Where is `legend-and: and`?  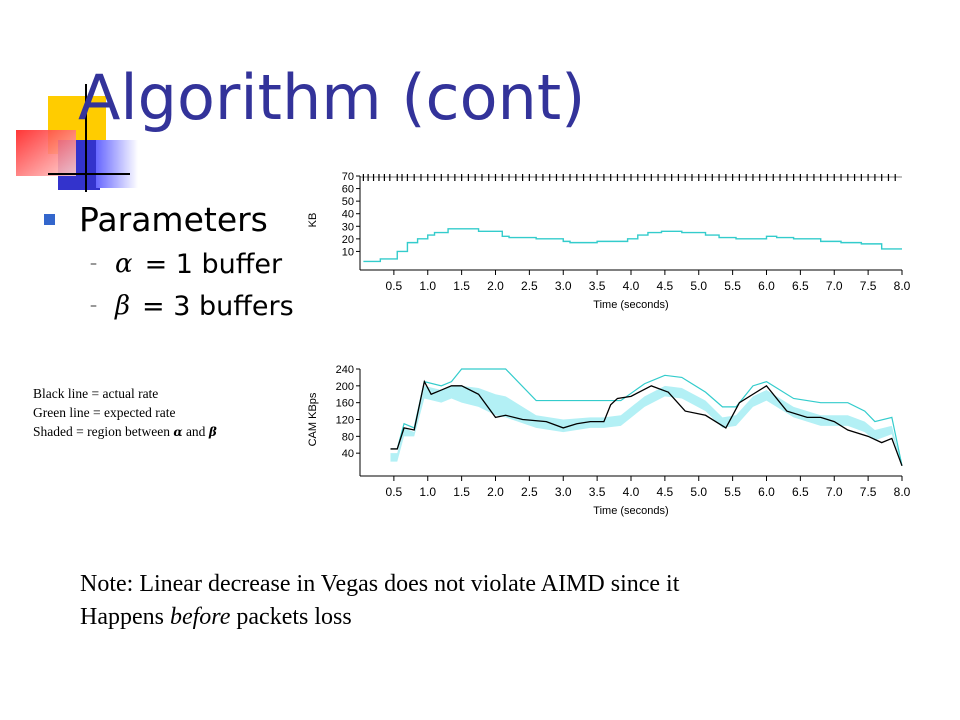
legend-and: and is located at coordinates (195, 431).